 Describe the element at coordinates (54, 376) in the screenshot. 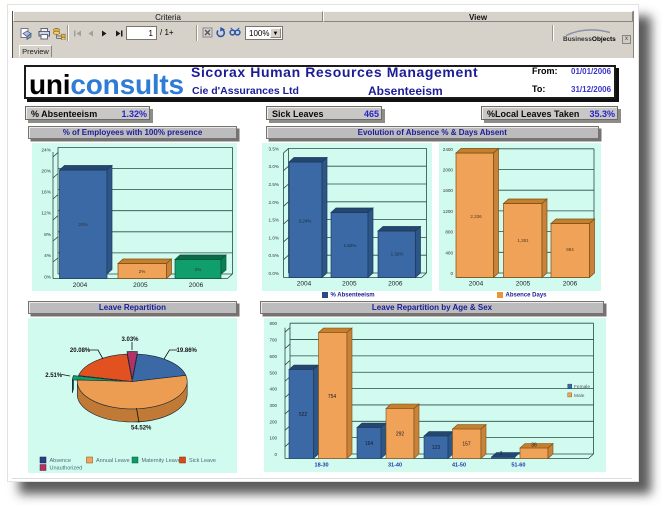

I see `svg-text: 2.51%` at that location.